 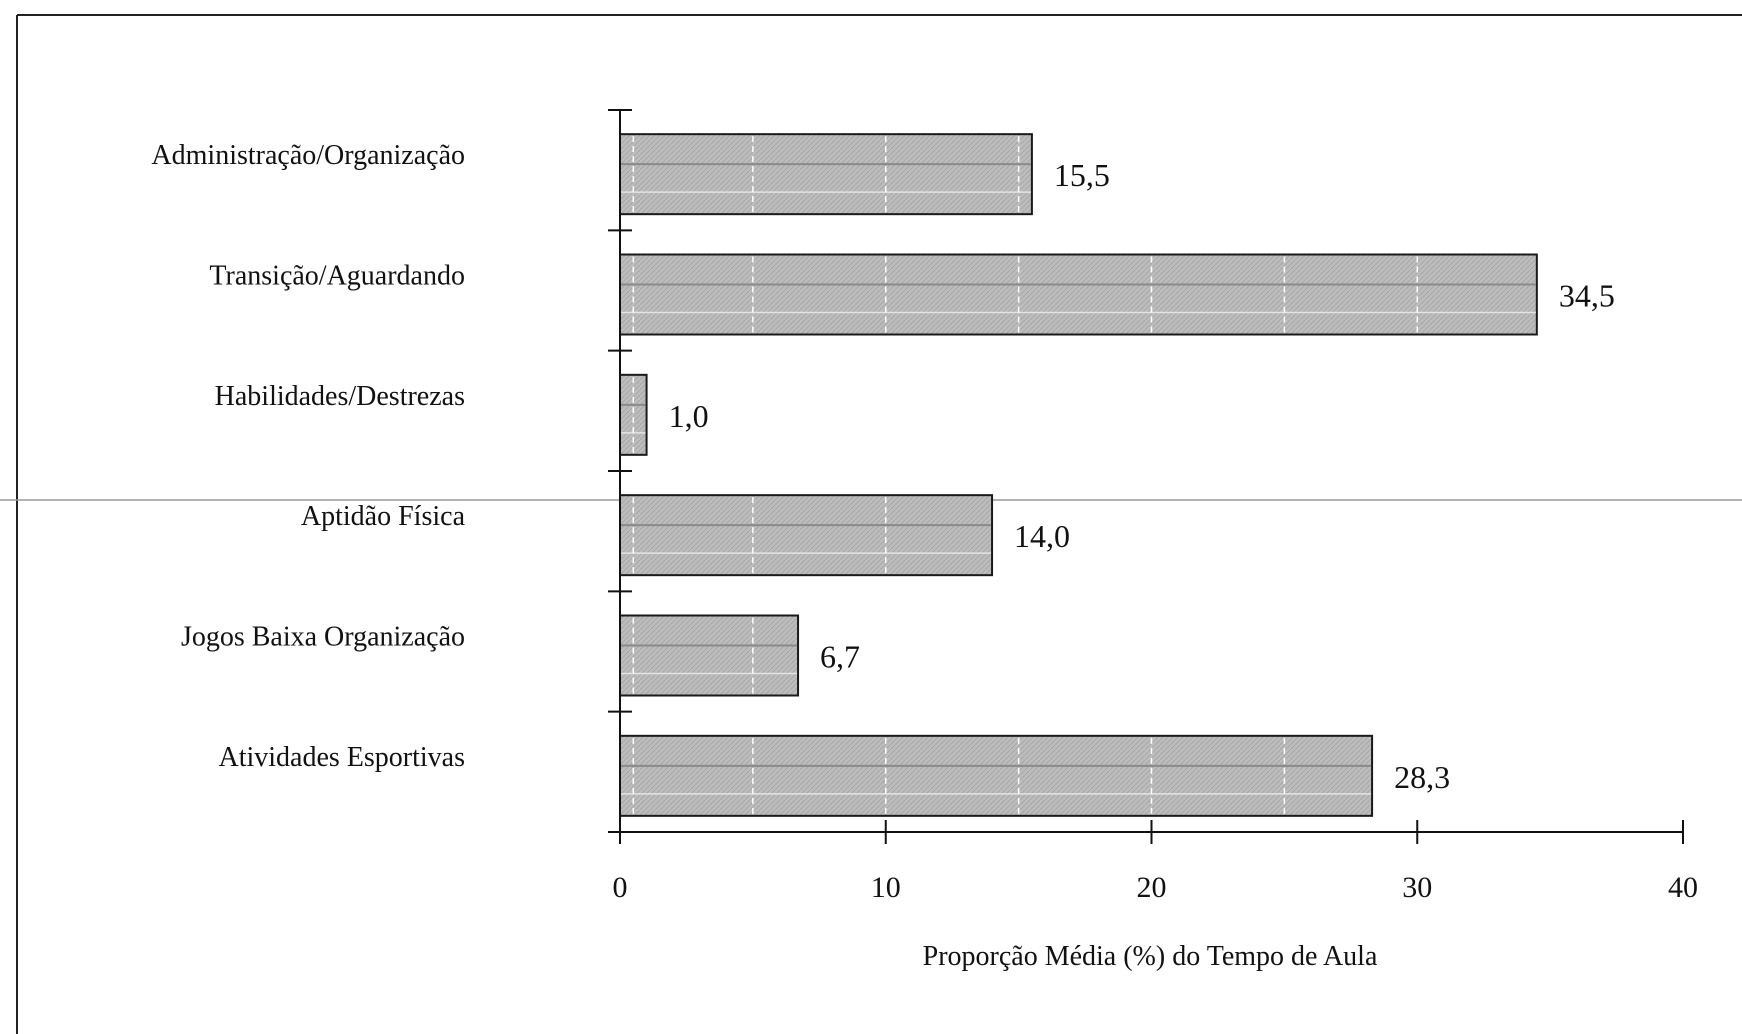 What do you see at coordinates (886, 887) in the screenshot?
I see `x-tick-label: 10` at bounding box center [886, 887].